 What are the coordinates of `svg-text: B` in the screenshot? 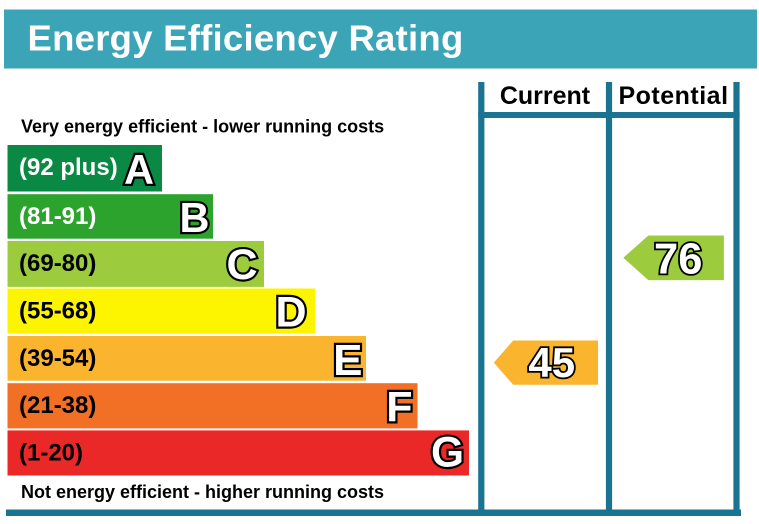 It's located at (195, 217).